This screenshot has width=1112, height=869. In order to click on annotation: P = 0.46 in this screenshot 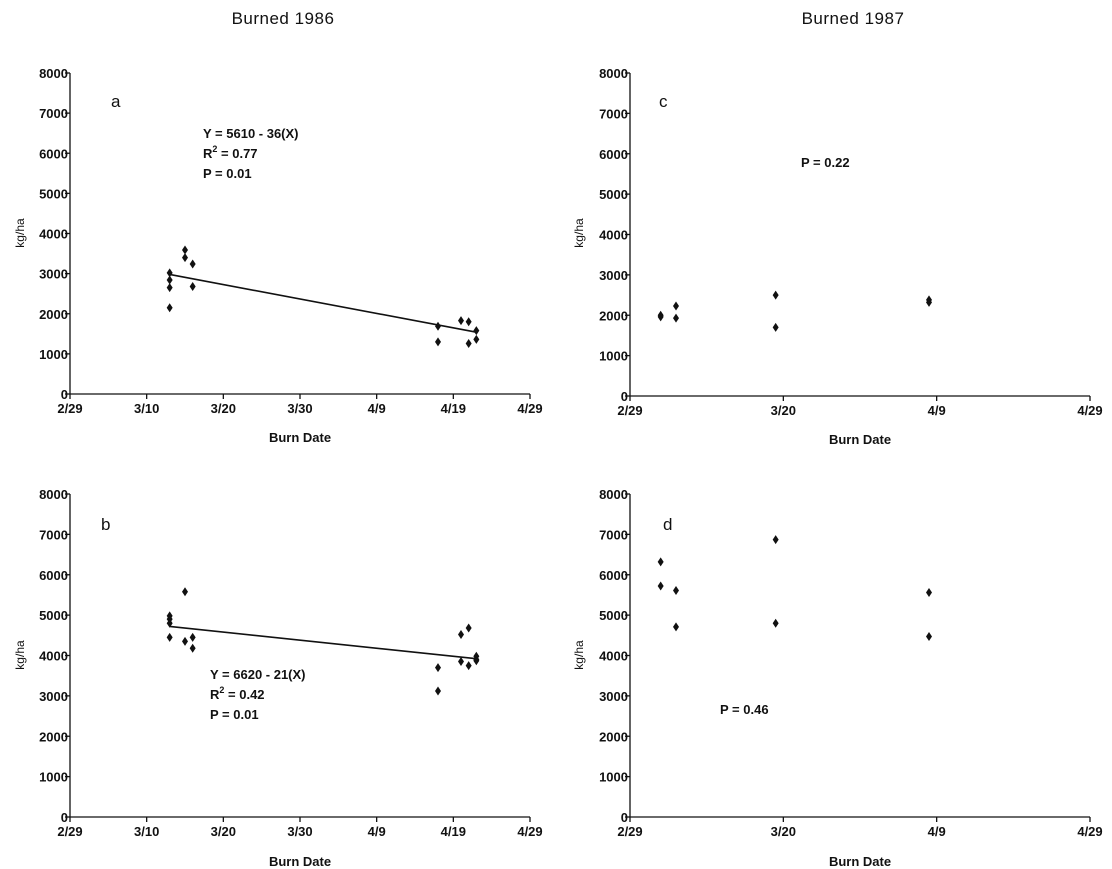, I will do `click(744, 709)`.